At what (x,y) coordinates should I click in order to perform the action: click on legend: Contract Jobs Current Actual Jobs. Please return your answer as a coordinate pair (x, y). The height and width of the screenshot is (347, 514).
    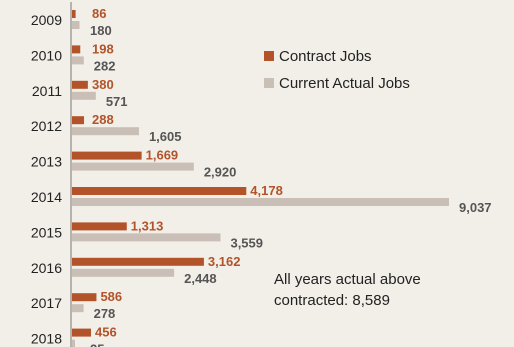
    Looking at the image, I should click on (337, 70).